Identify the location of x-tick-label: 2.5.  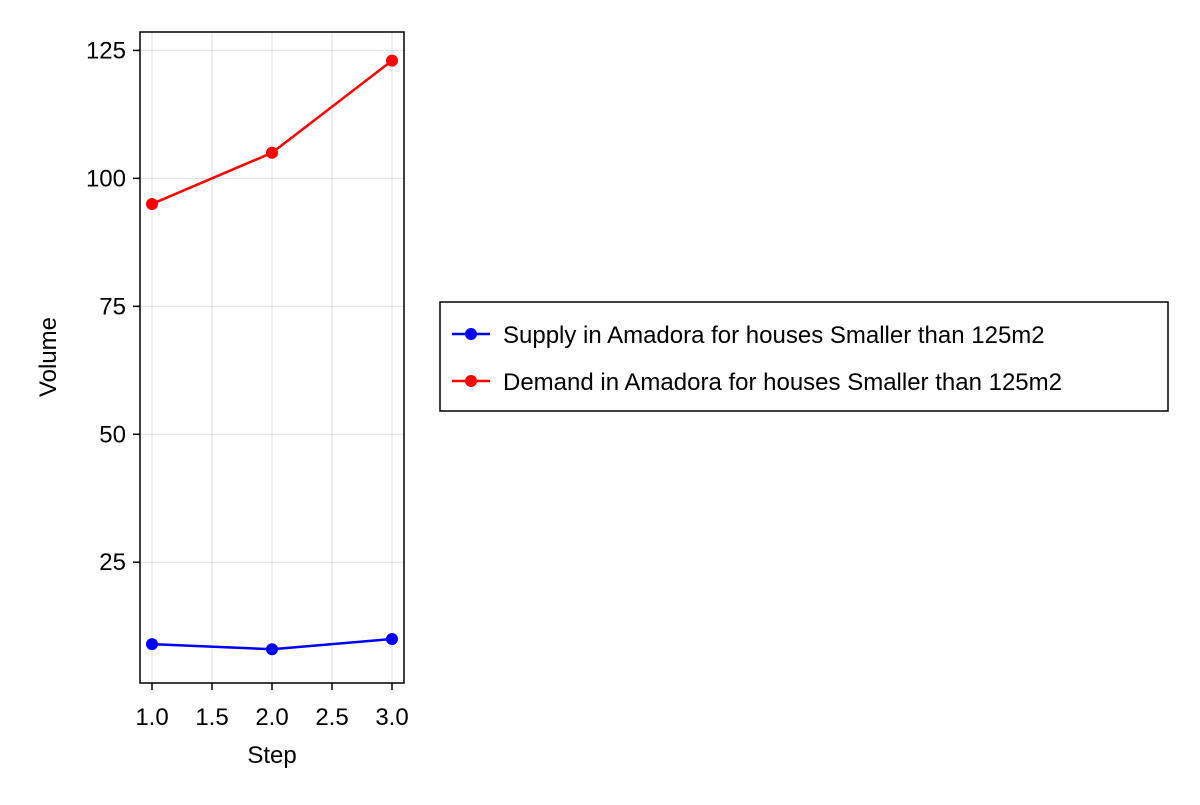
(331, 717).